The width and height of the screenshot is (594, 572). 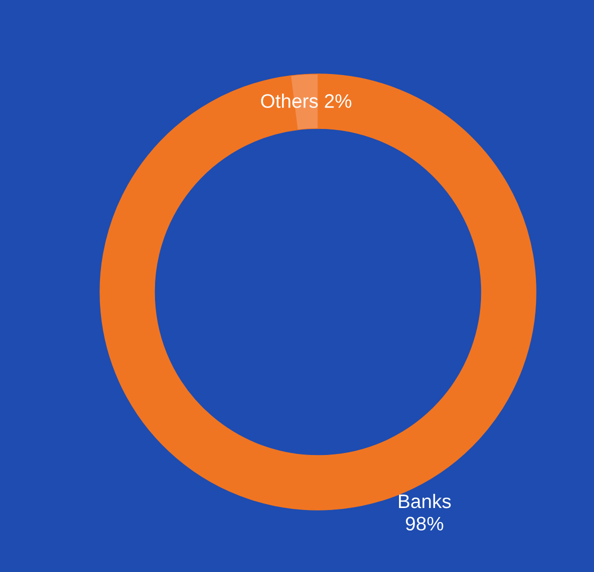 I want to click on slice-label: Others 2%, so click(x=306, y=101).